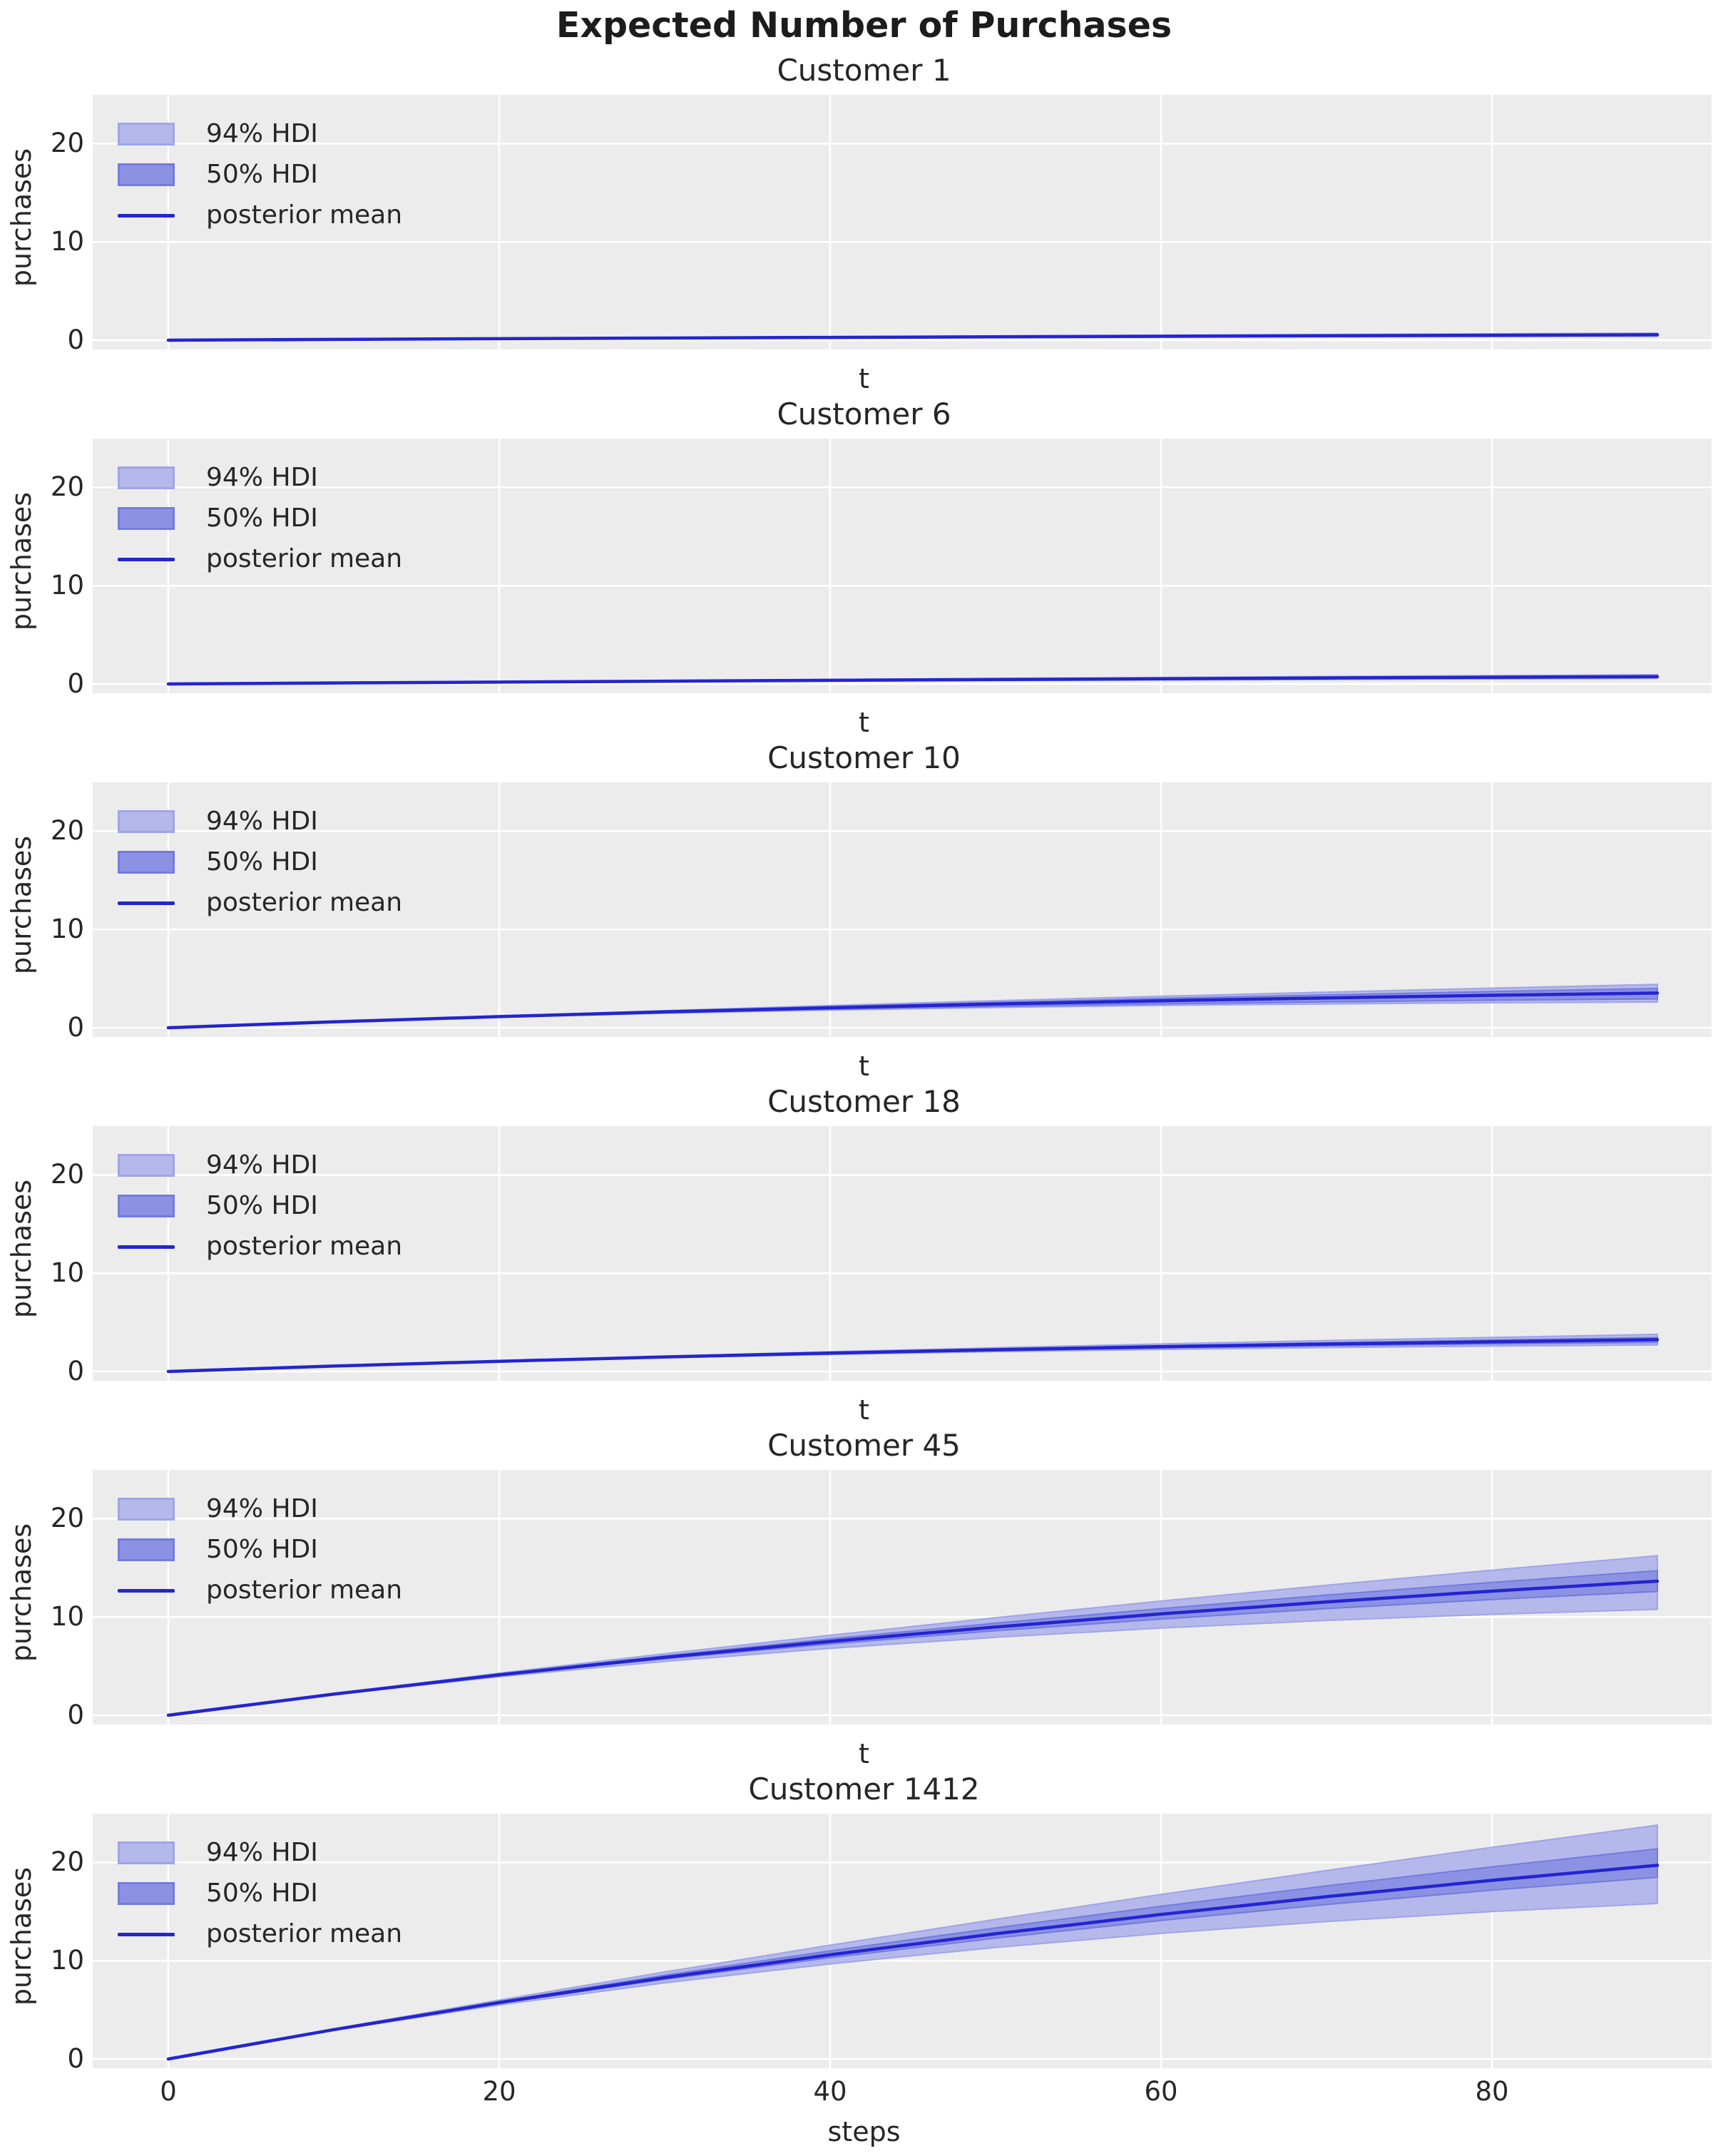 The image size is (1728, 2156). Describe the element at coordinates (864, 1101) in the screenshot. I see `subplot-title: Customer 18` at that location.